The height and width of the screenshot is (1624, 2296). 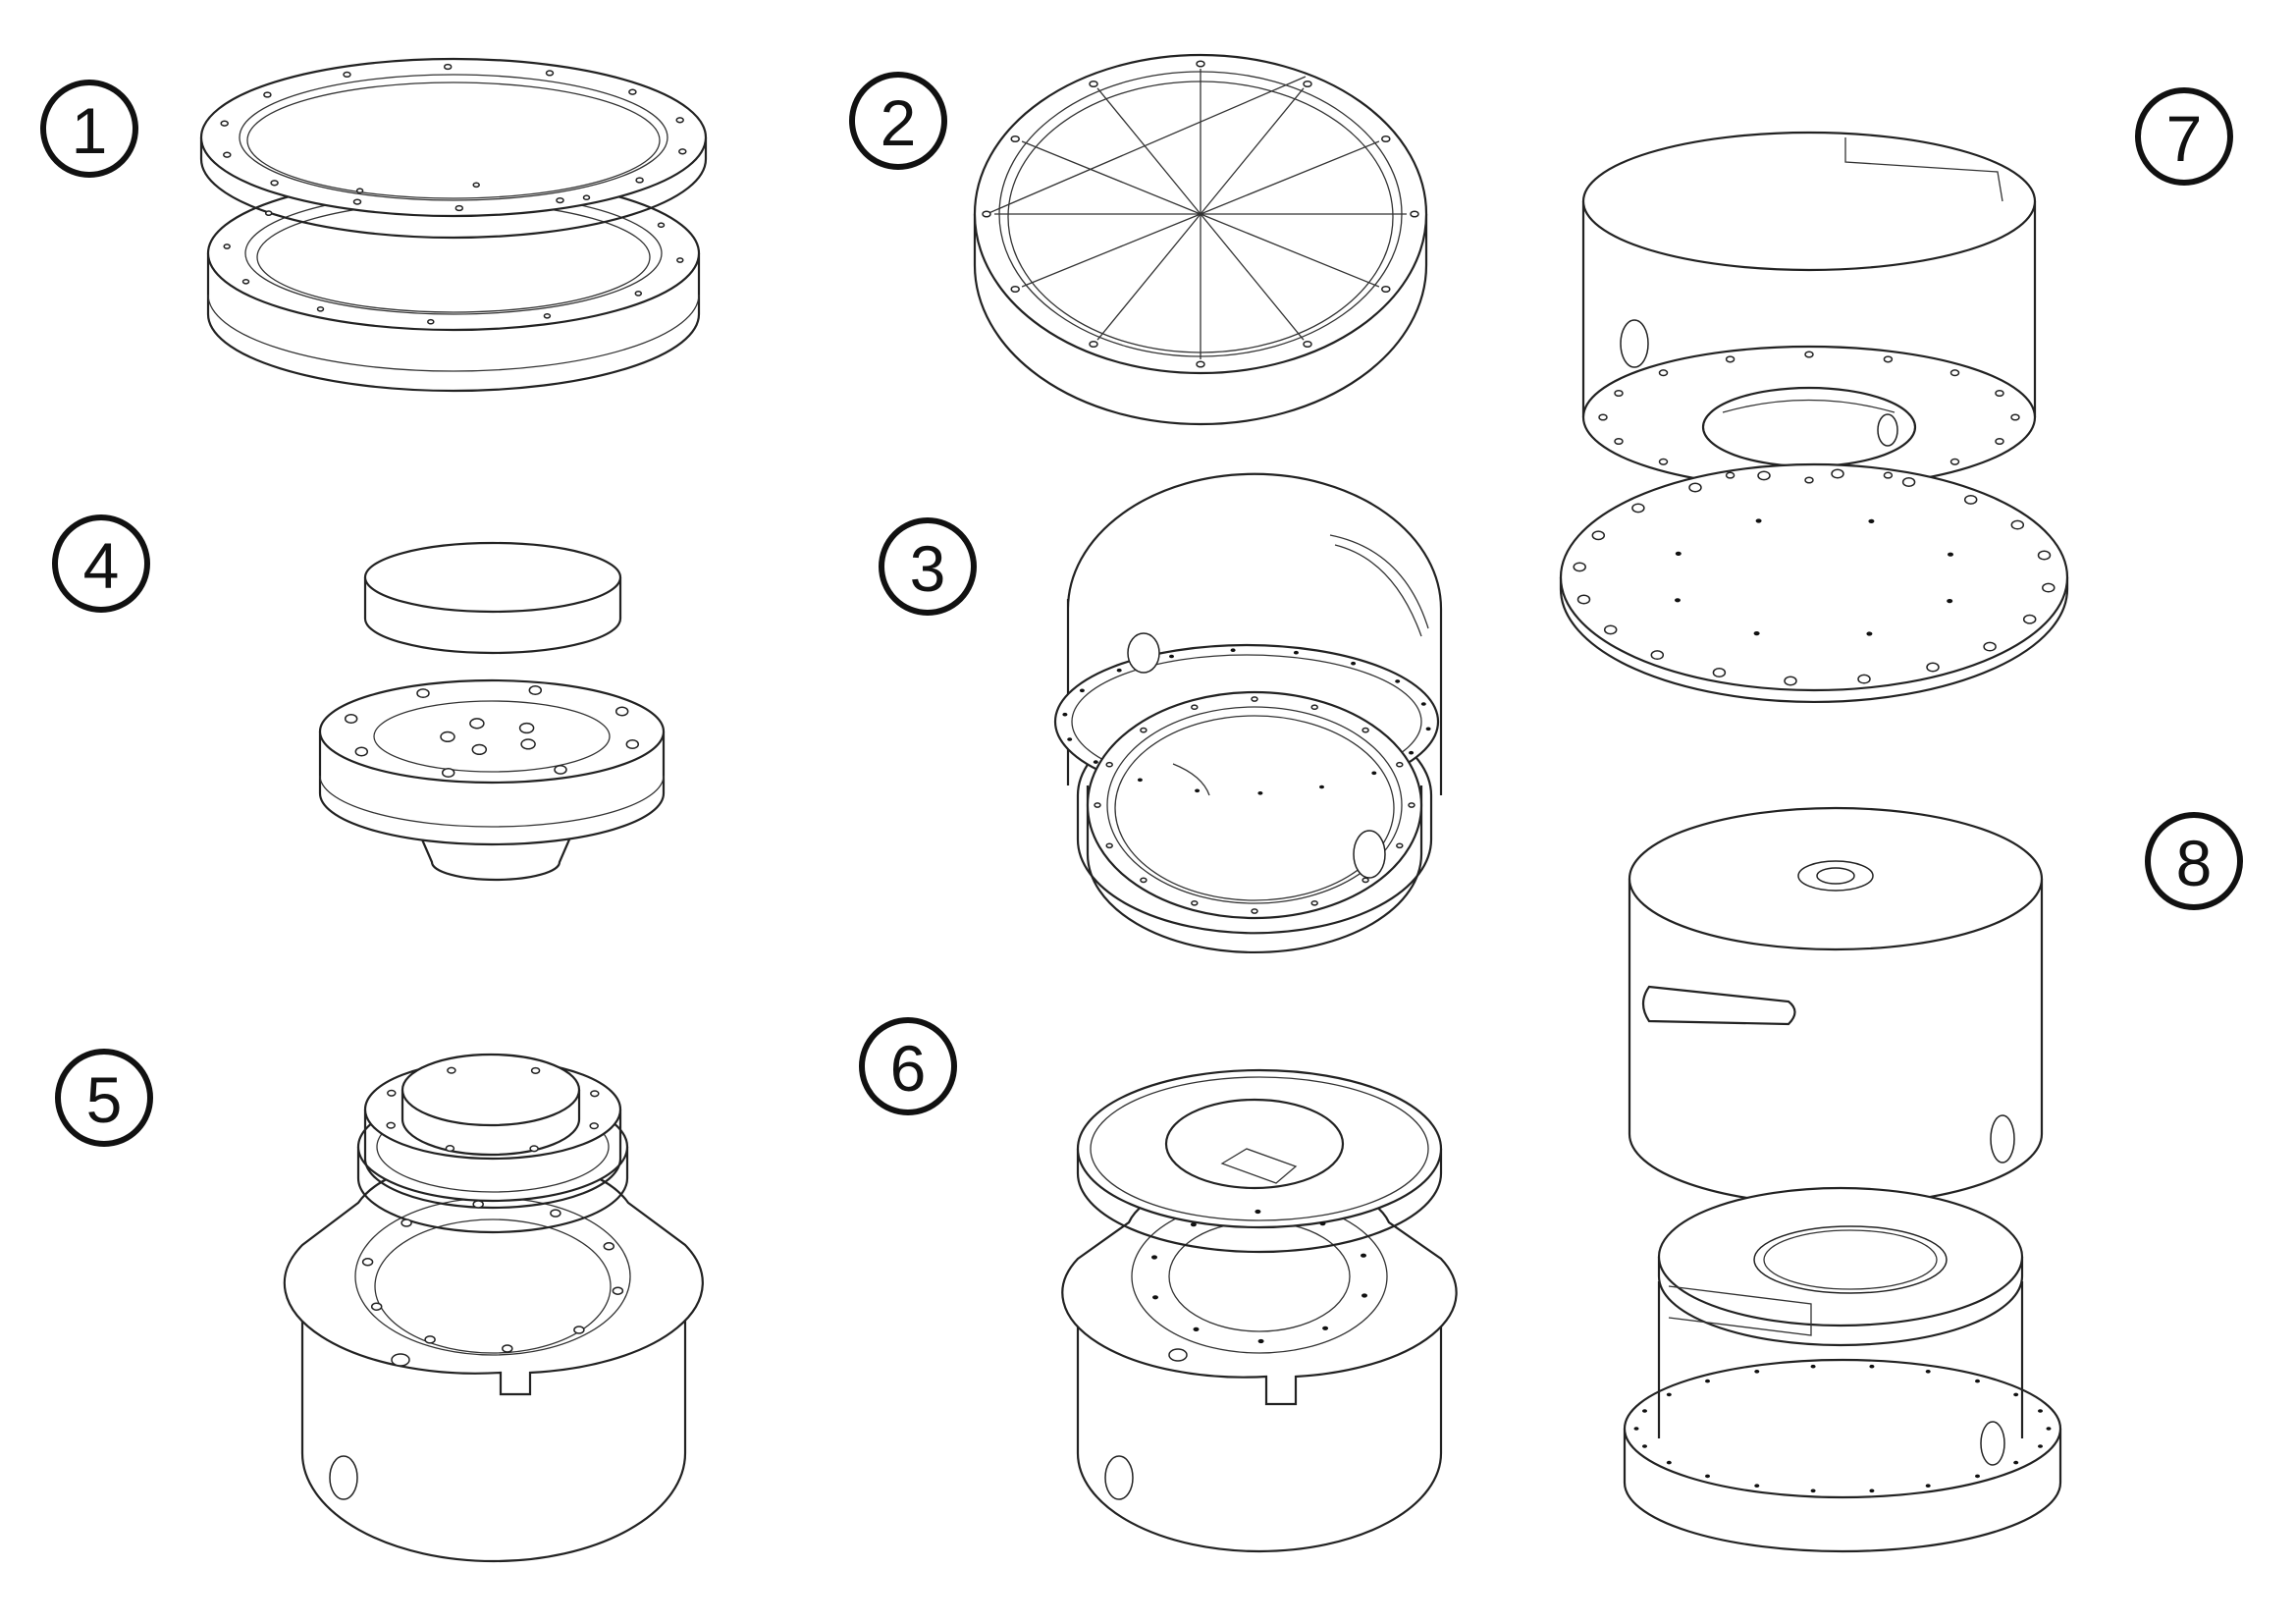 I want to click on callout-number-4: 4, so click(x=101, y=565).